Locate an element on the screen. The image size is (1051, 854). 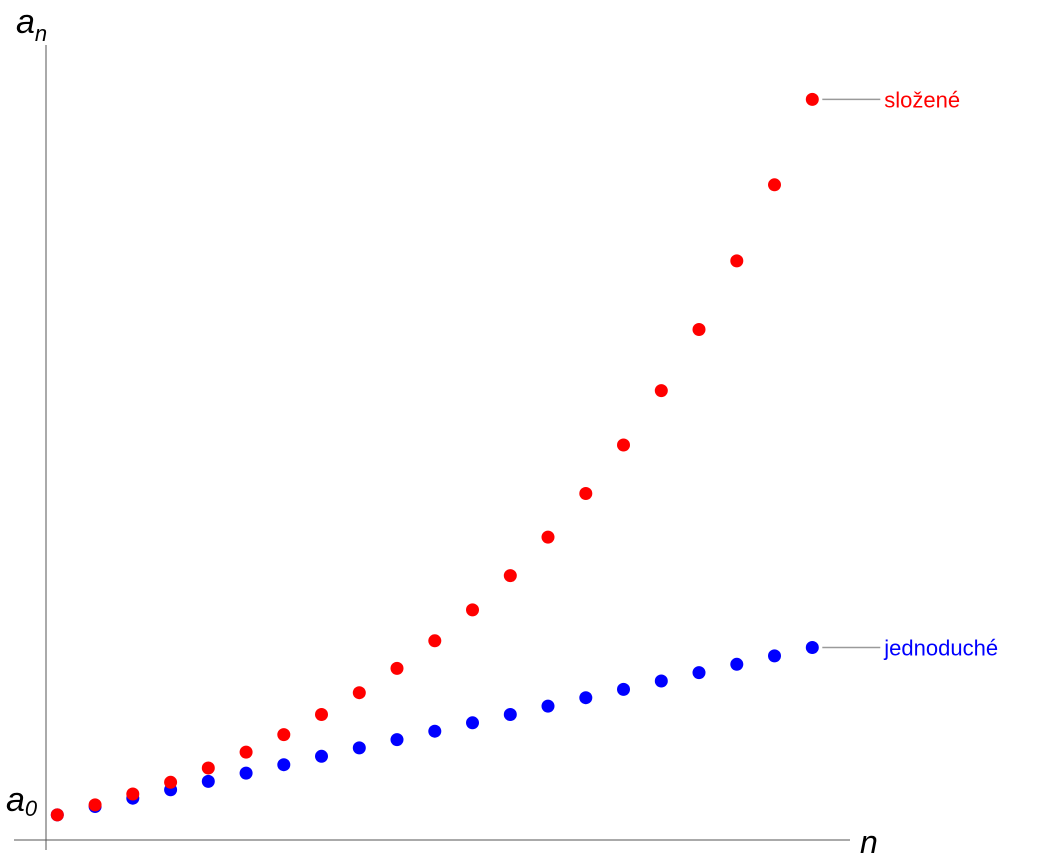
y0-label-base: a is located at coordinates (15, 800).